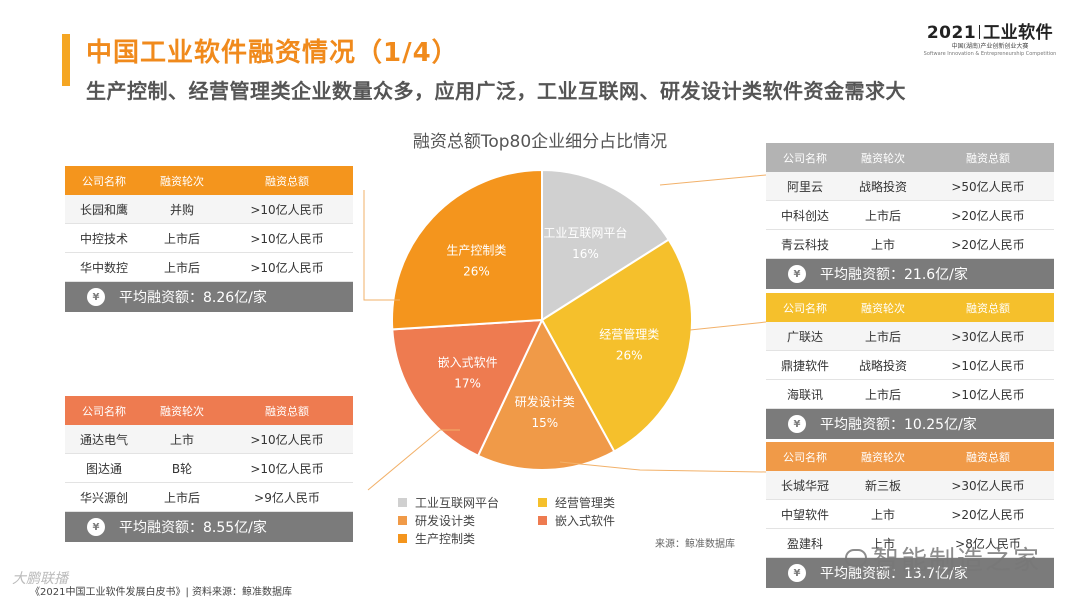 The width and height of the screenshot is (1080, 608). I want to click on cell-company: 中控技术, so click(103, 238).